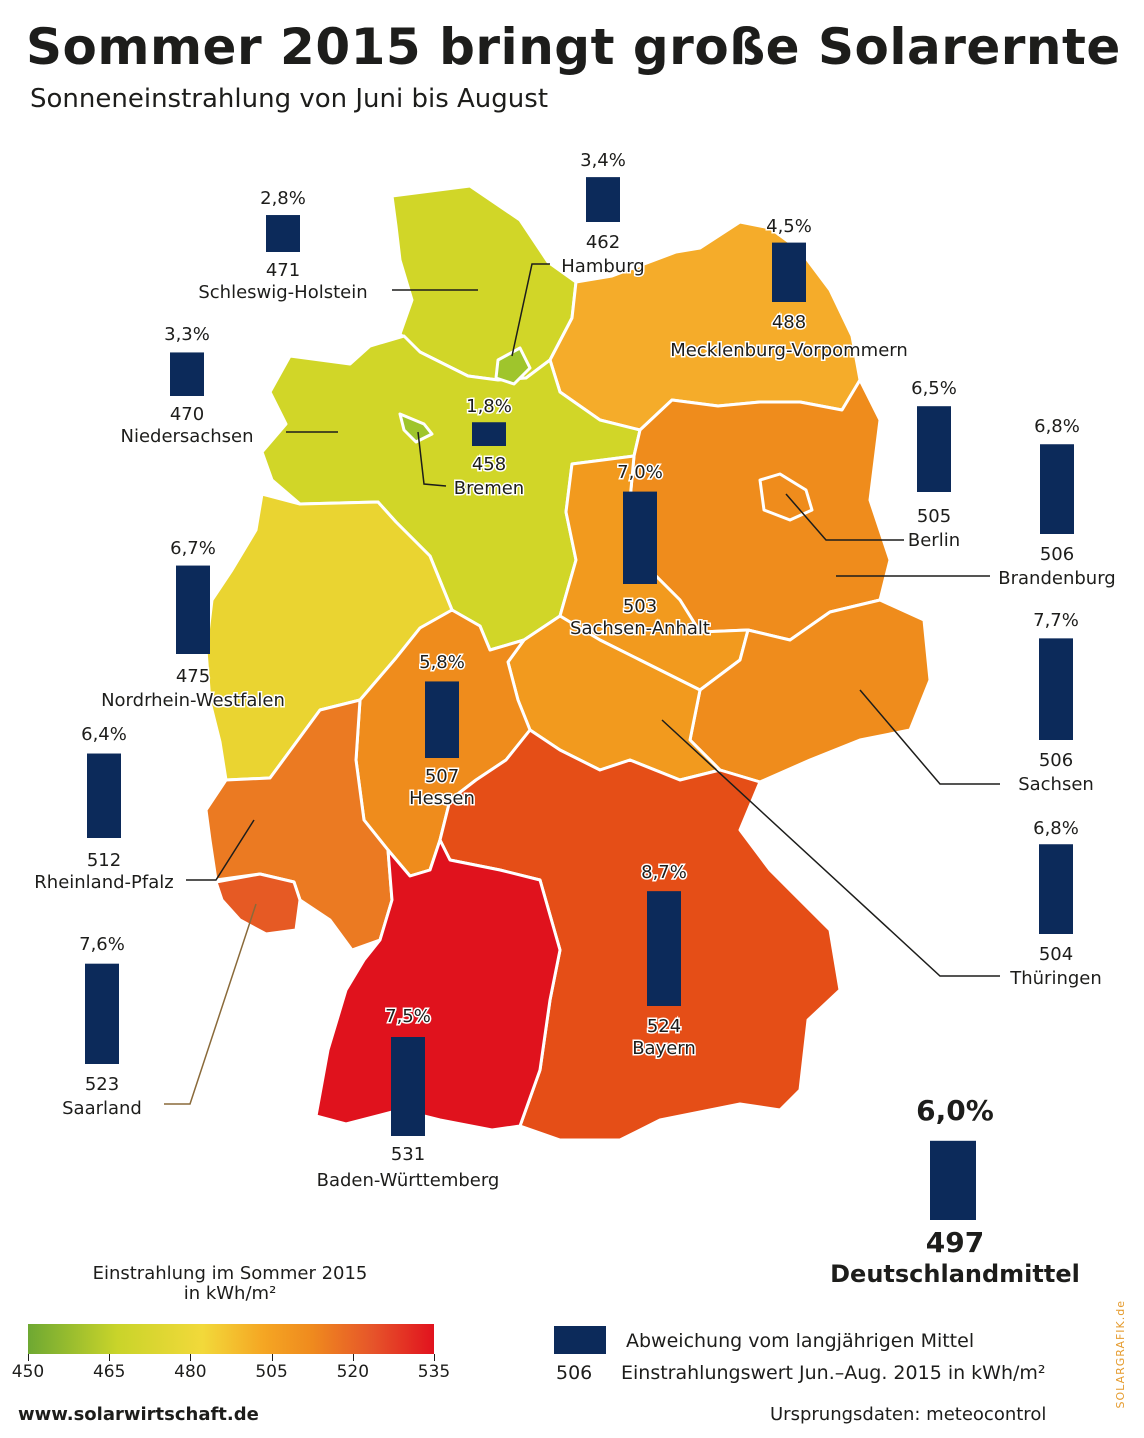 Image resolution: width=1144 pixels, height=1438 pixels. What do you see at coordinates (1056, 889) in the screenshot?
I see `bar-thueringen` at bounding box center [1056, 889].